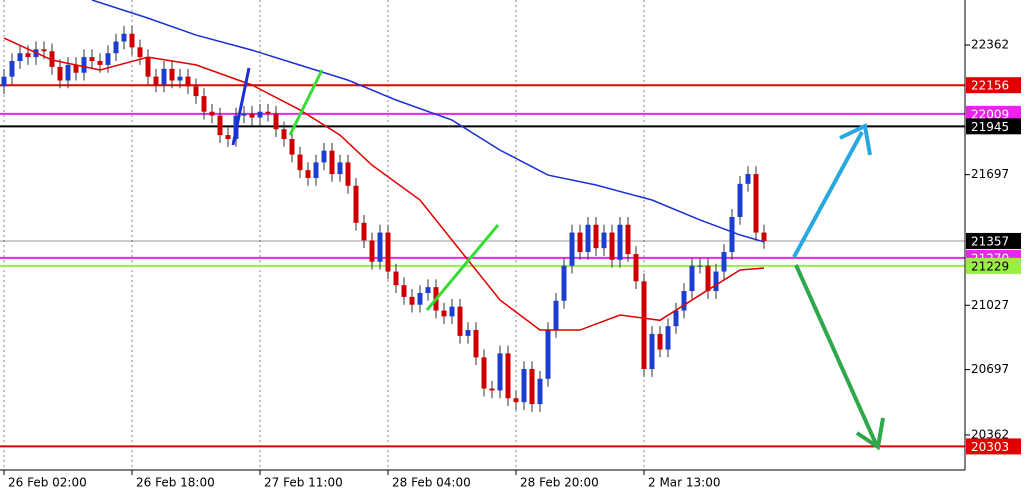 This screenshot has height=501, width=1029. What do you see at coordinates (990, 174) in the screenshot?
I see `y-tick-label: 21697` at bounding box center [990, 174].